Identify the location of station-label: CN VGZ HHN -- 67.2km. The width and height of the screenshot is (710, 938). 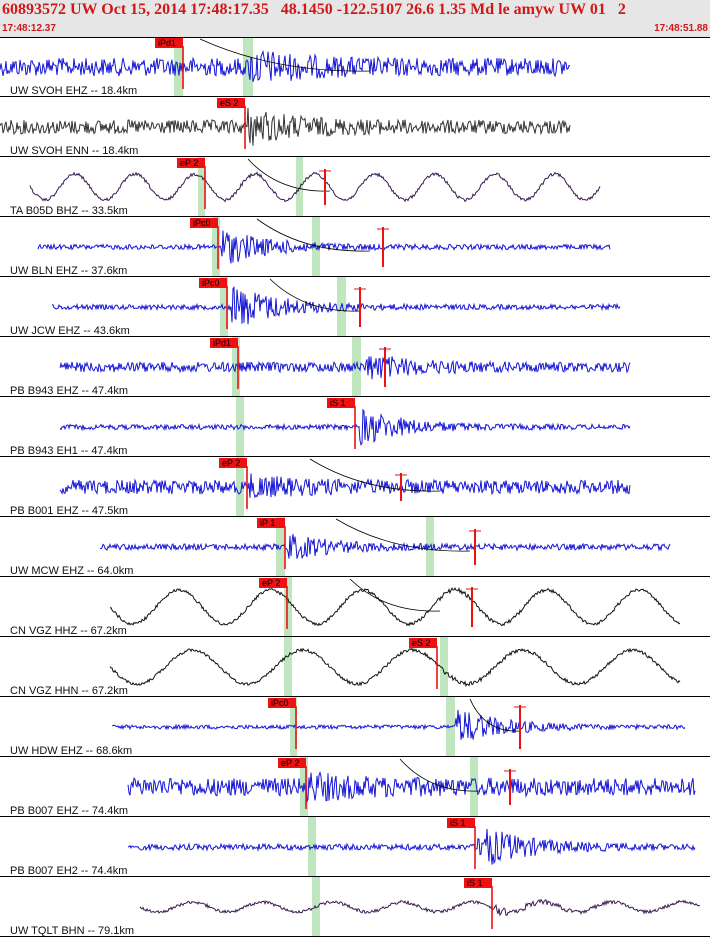
(69, 691).